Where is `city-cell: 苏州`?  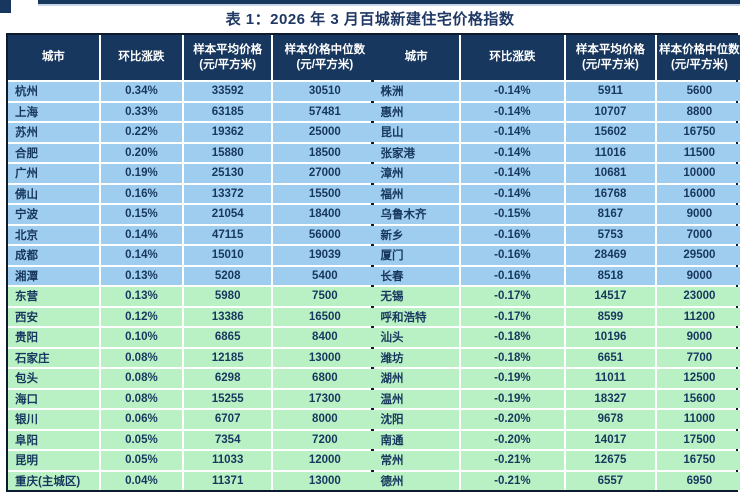
city-cell: 苏州 is located at coordinates (53, 132).